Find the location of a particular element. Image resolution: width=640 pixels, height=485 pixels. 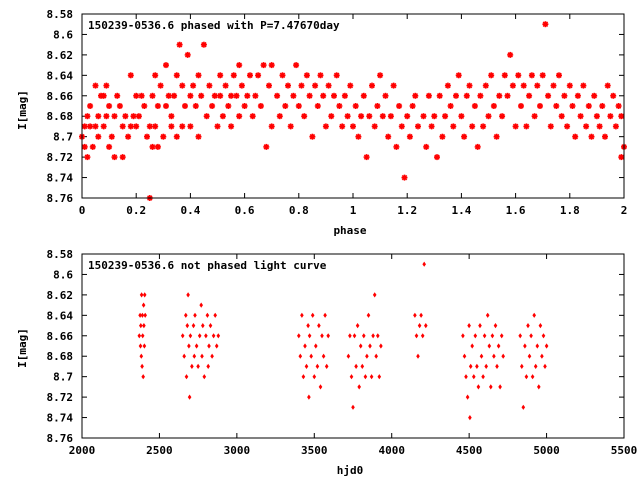

x-tick-label: 1.8 is located at coordinates (570, 210).